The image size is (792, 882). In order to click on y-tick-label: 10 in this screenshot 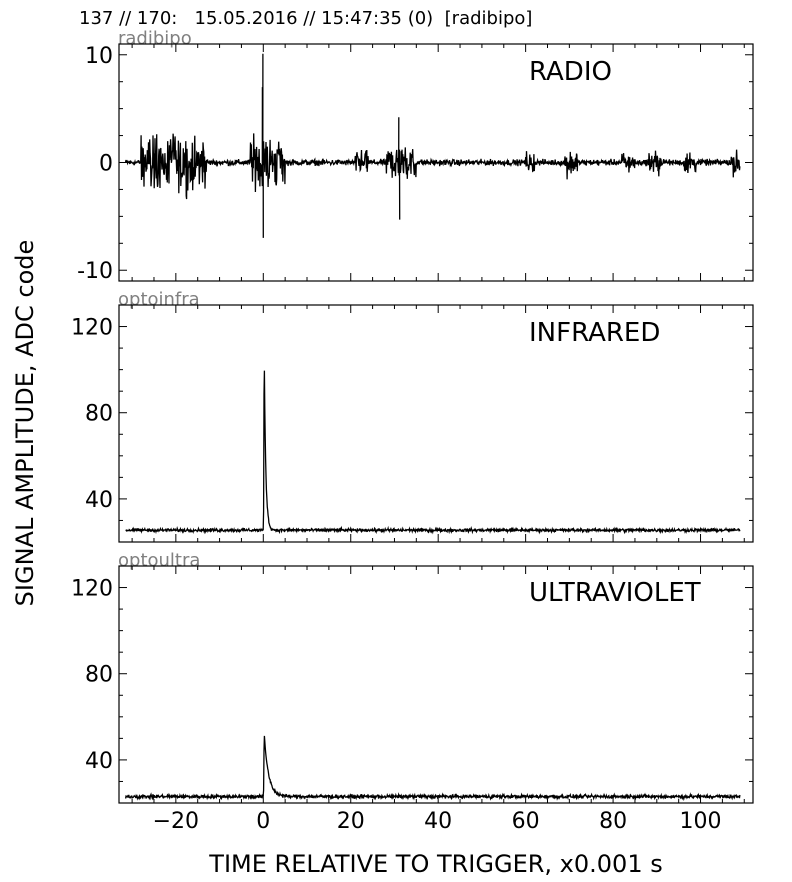, I will do `click(99, 56)`.